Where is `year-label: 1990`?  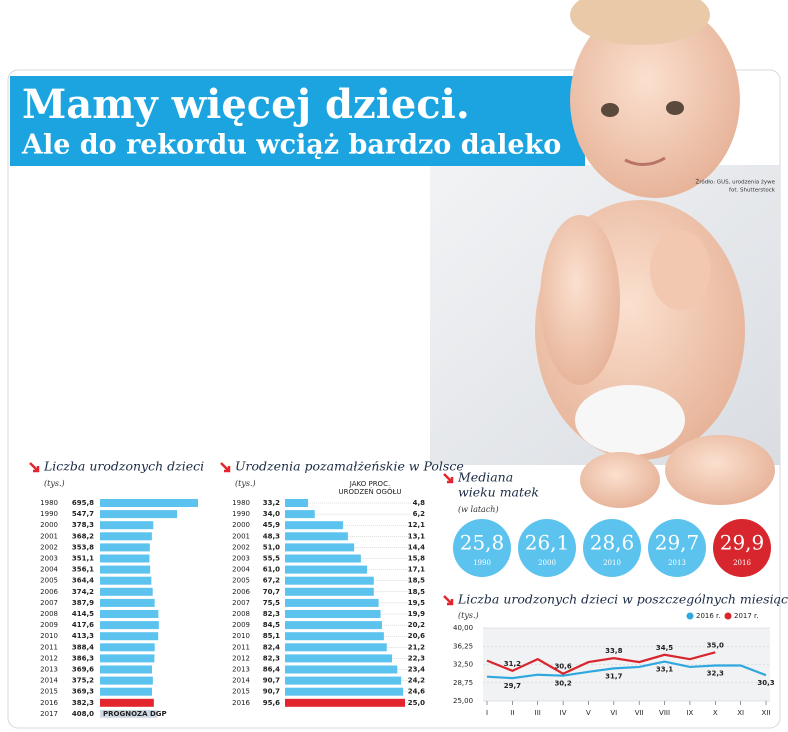 year-label: 1990 is located at coordinates (241, 514).